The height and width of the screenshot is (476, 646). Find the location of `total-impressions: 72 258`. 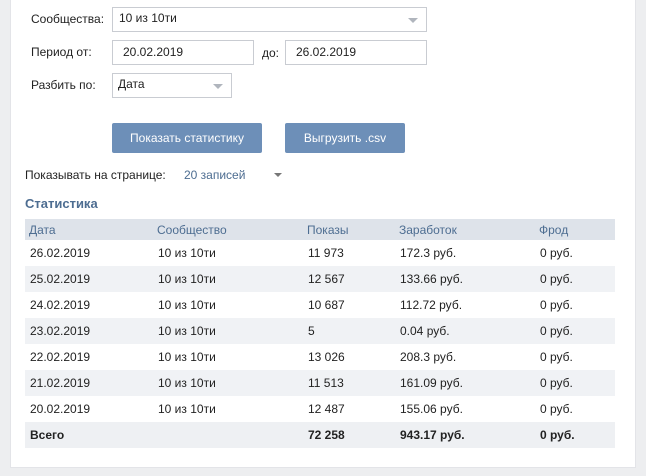

total-impressions: 72 258 is located at coordinates (349, 435).